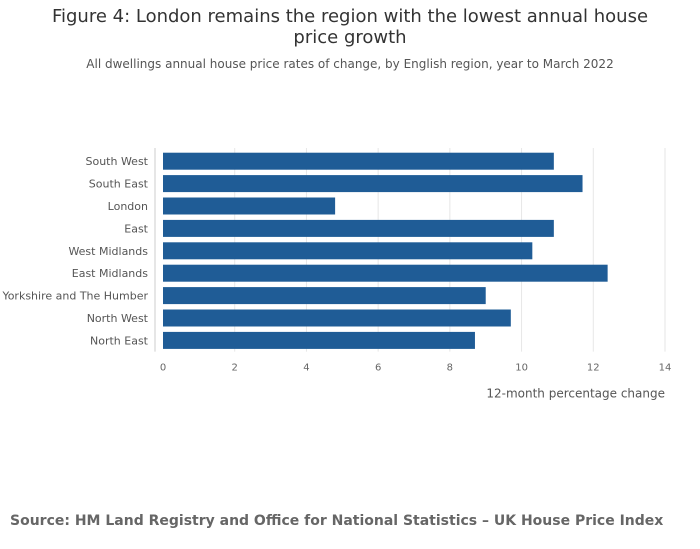 The image size is (700, 549). I want to click on x-tick-label: 14, so click(665, 368).